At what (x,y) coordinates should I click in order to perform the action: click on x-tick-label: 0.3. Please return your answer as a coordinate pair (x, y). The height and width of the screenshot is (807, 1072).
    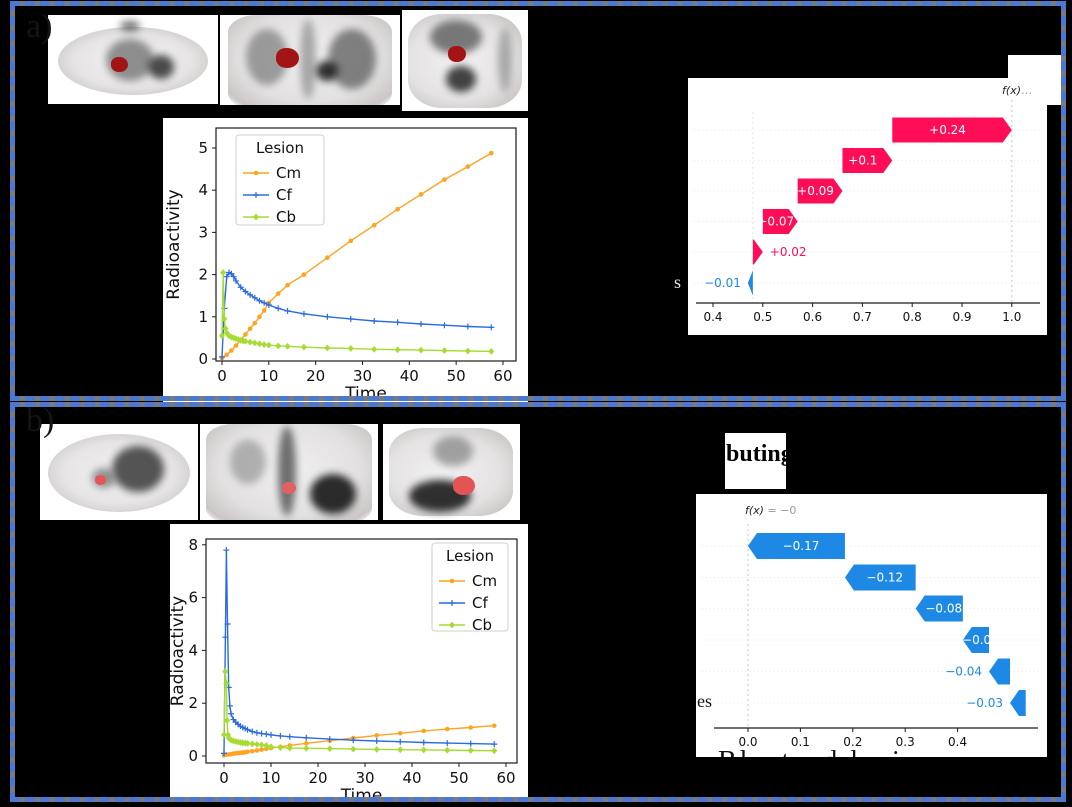
    Looking at the image, I should click on (905, 742).